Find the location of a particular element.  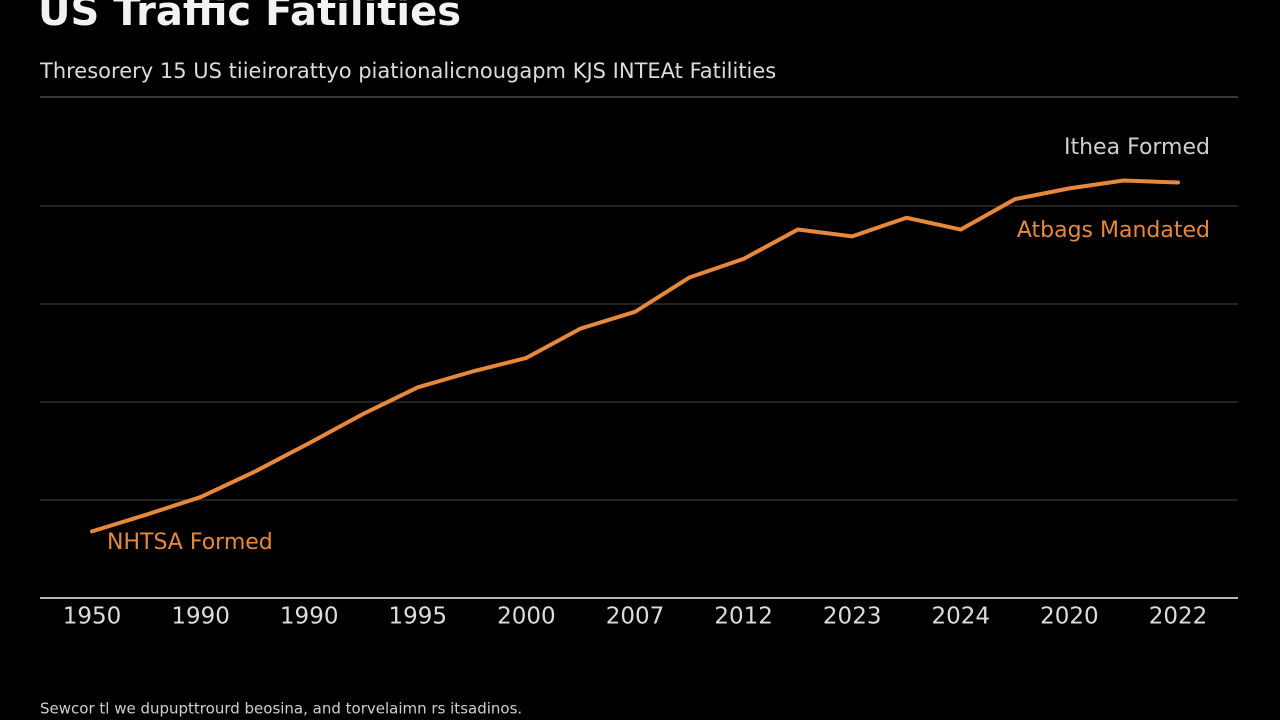

annotation: Ithea Formed is located at coordinates (1137, 147).